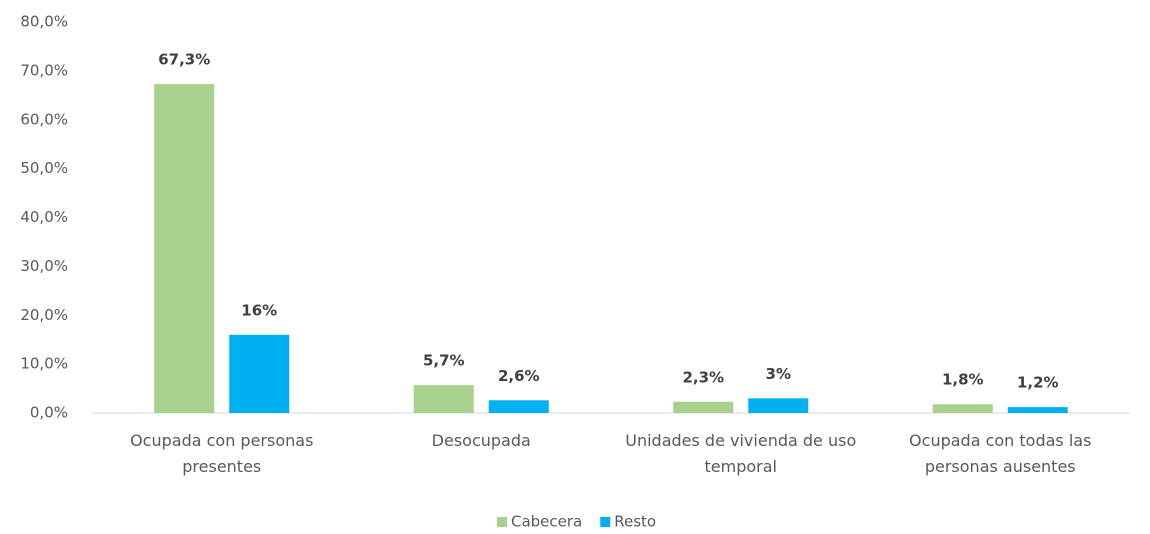 The height and width of the screenshot is (534, 1150). Describe the element at coordinates (222, 453) in the screenshot. I see `x-tick-label: Ocupada con personas presentes` at that location.